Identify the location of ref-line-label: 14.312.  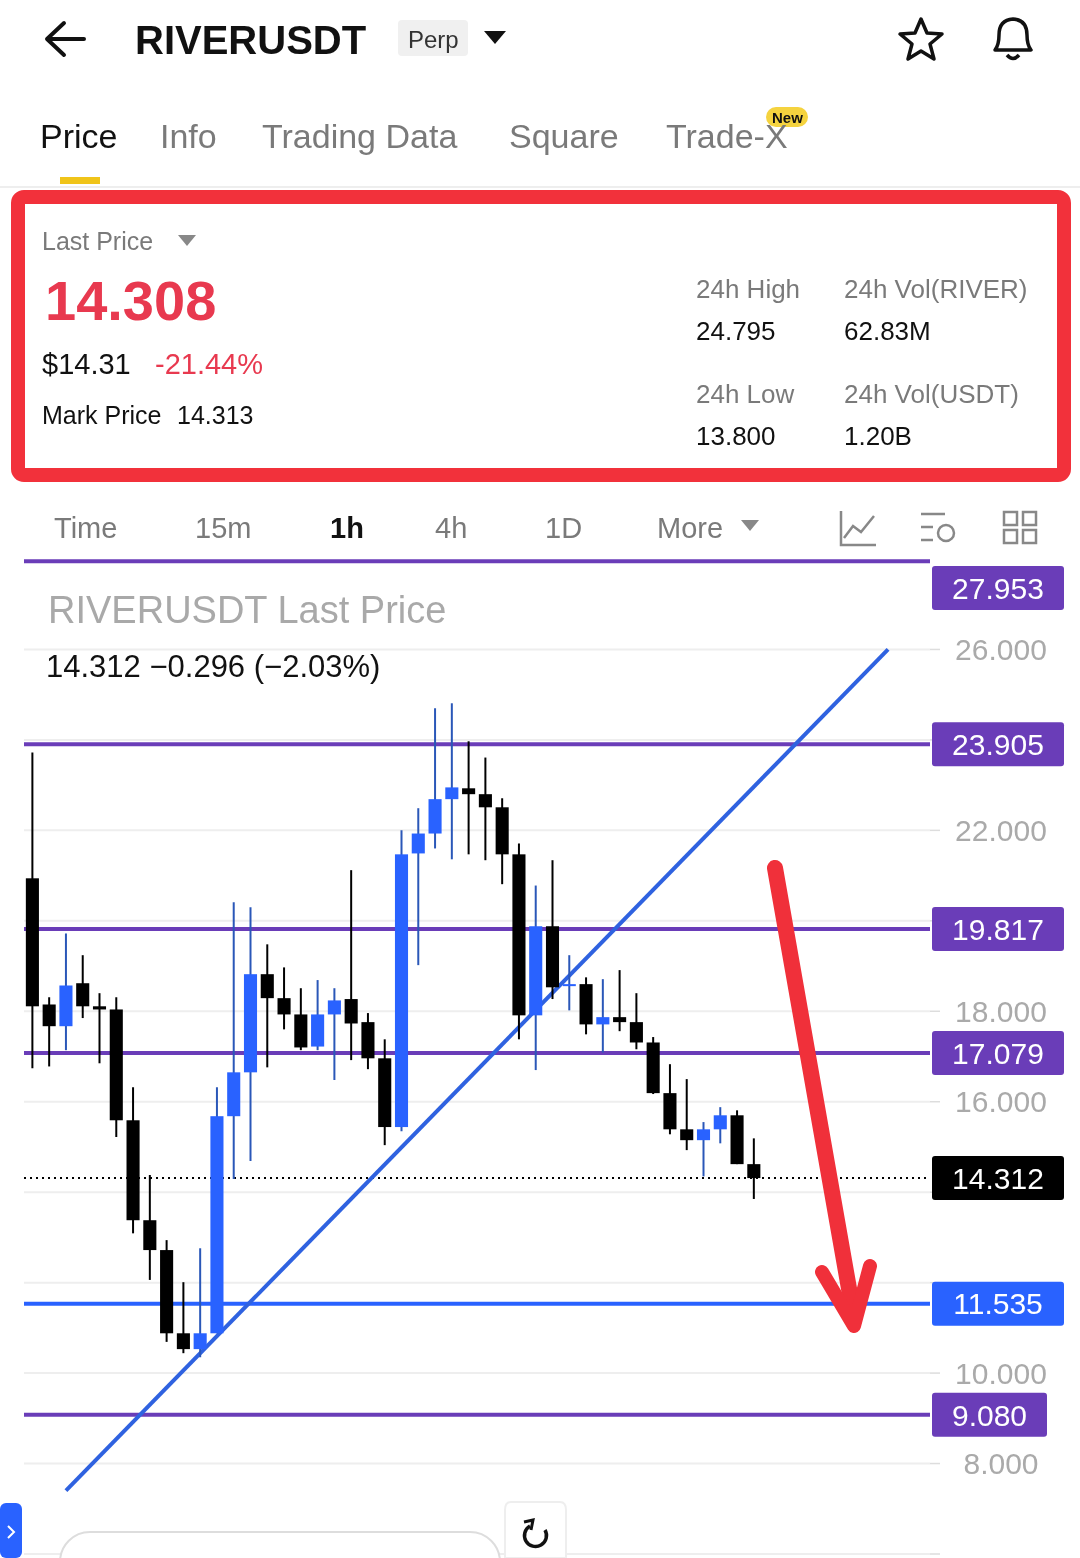
(998, 1178).